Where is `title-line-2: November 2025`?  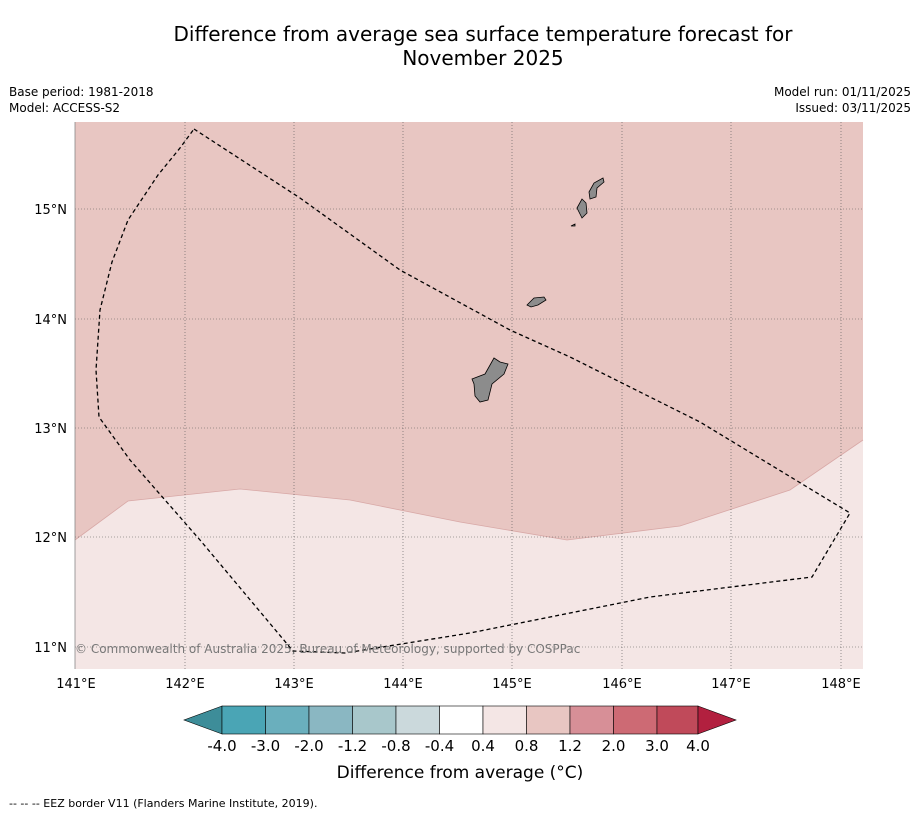 title-line-2: November 2025 is located at coordinates (483, 58).